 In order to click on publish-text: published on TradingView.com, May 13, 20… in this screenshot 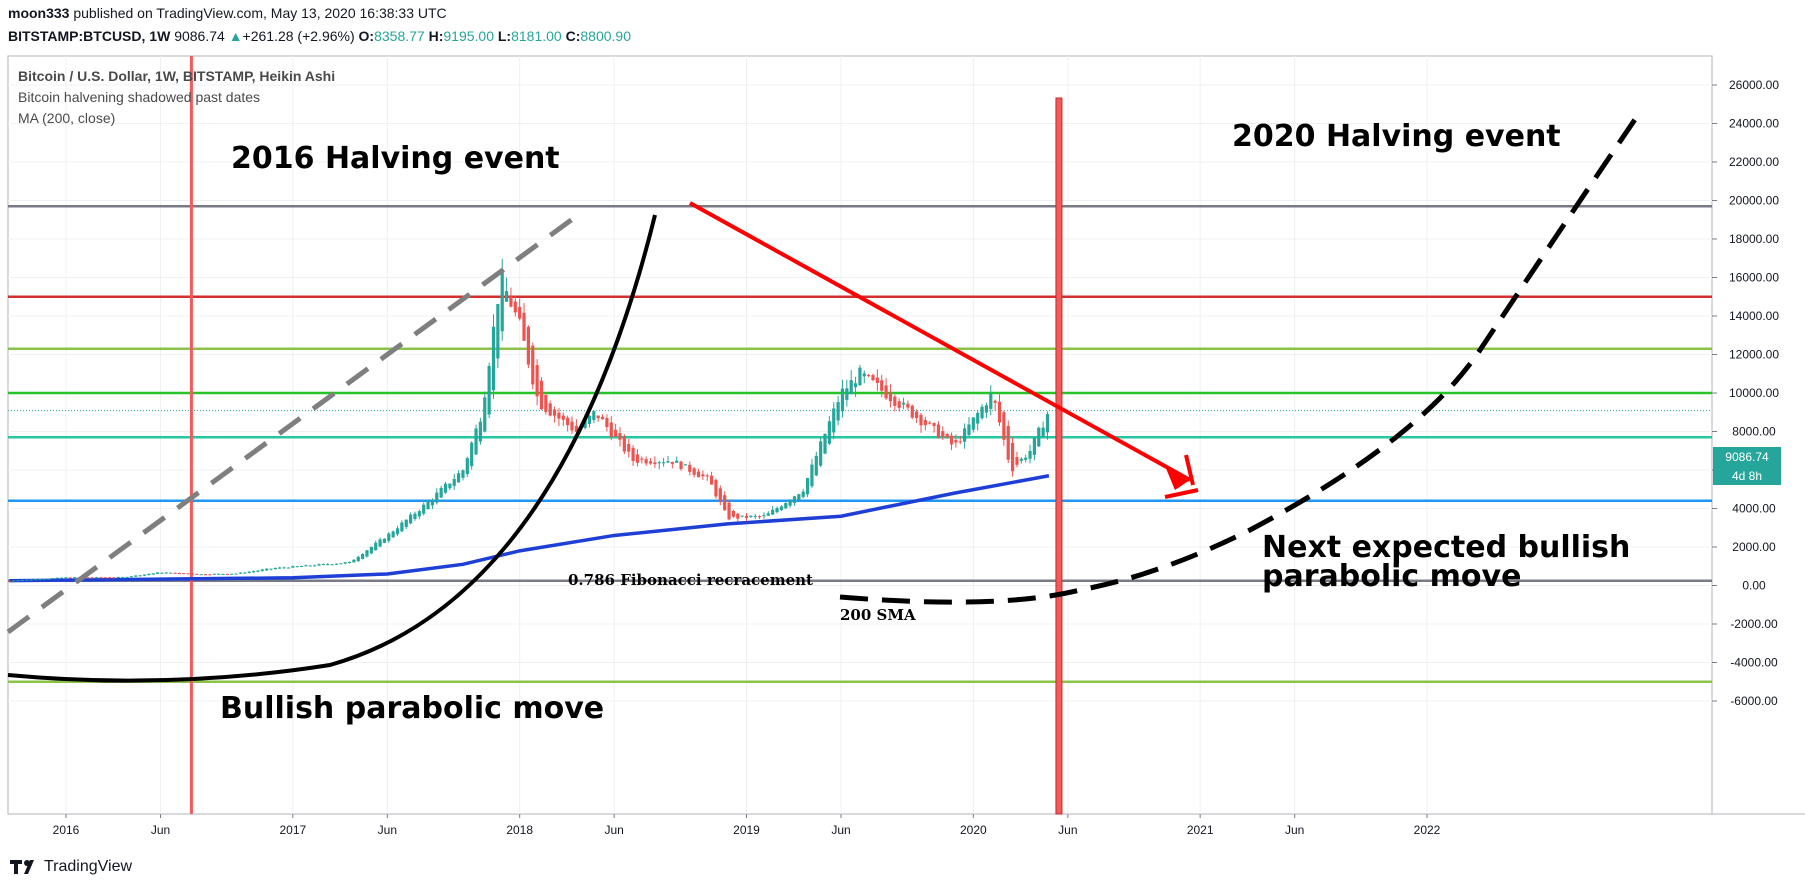, I will do `click(258, 13)`.